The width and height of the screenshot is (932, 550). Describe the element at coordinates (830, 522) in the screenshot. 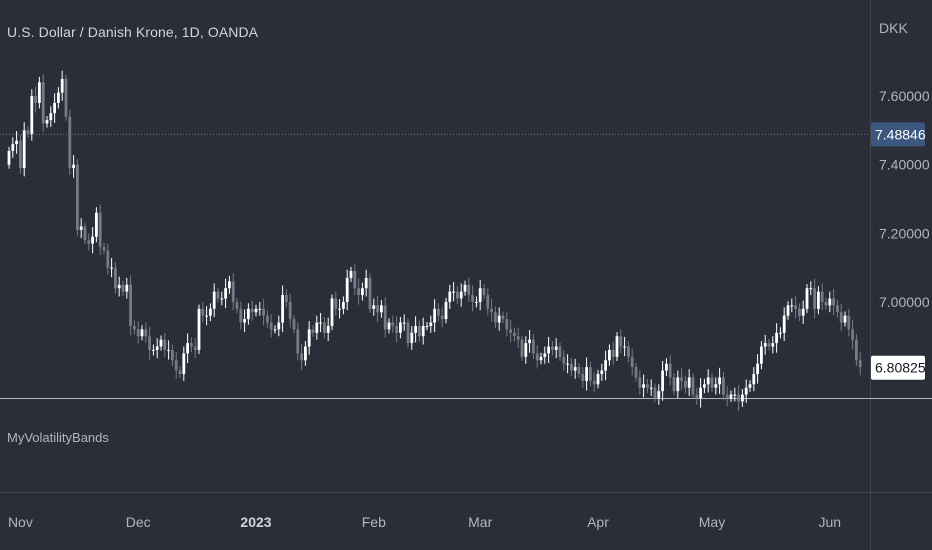

I see `time-tick-label: Jun` at that location.